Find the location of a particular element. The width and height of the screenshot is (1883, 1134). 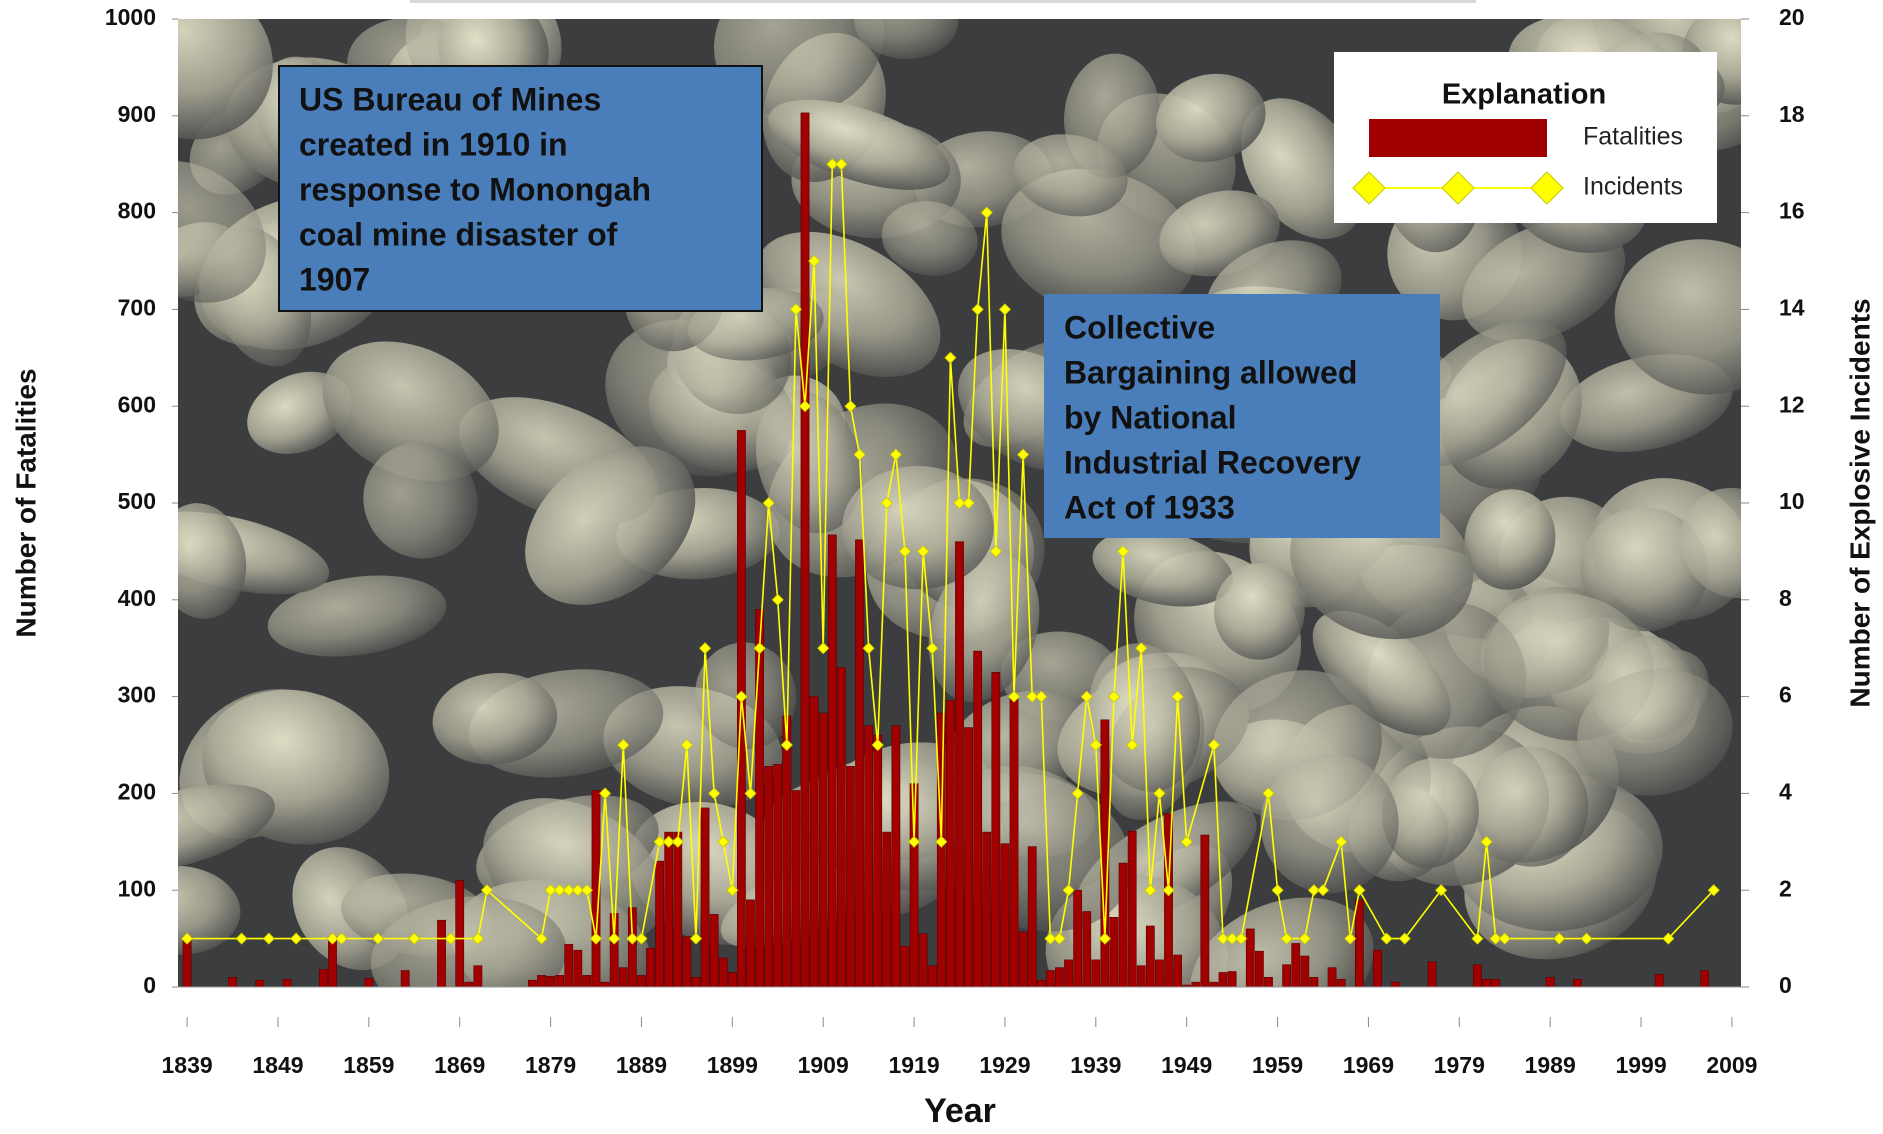

top-edge is located at coordinates (943, 1).